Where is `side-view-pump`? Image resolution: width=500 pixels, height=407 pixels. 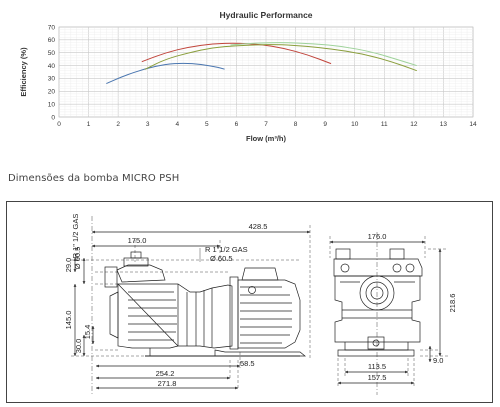
side-view-pump is located at coordinates (205, 304).